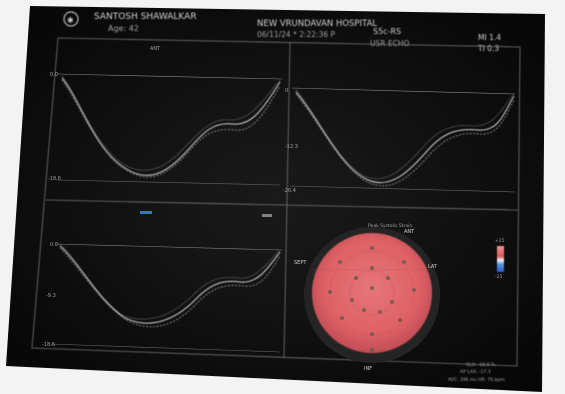 The width and height of the screenshot is (565, 394). Describe the element at coordinates (289, 191) in the screenshot. I see `axis-value-bottom: -20.4` at that location.